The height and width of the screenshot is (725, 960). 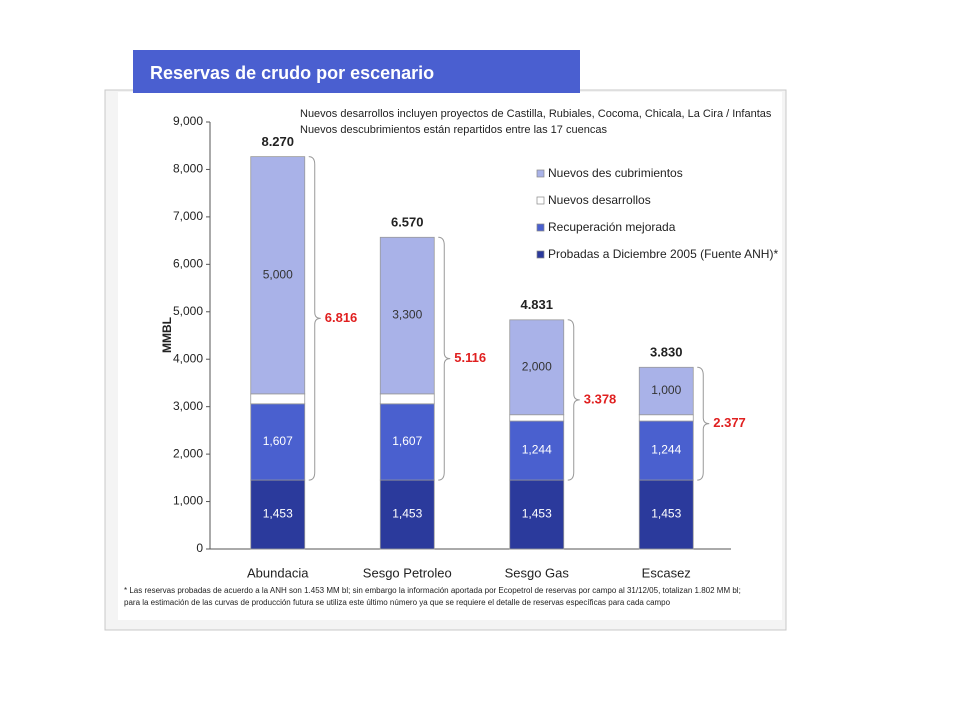 What do you see at coordinates (277, 141) in the screenshot?
I see `total-label: 8.270` at bounding box center [277, 141].